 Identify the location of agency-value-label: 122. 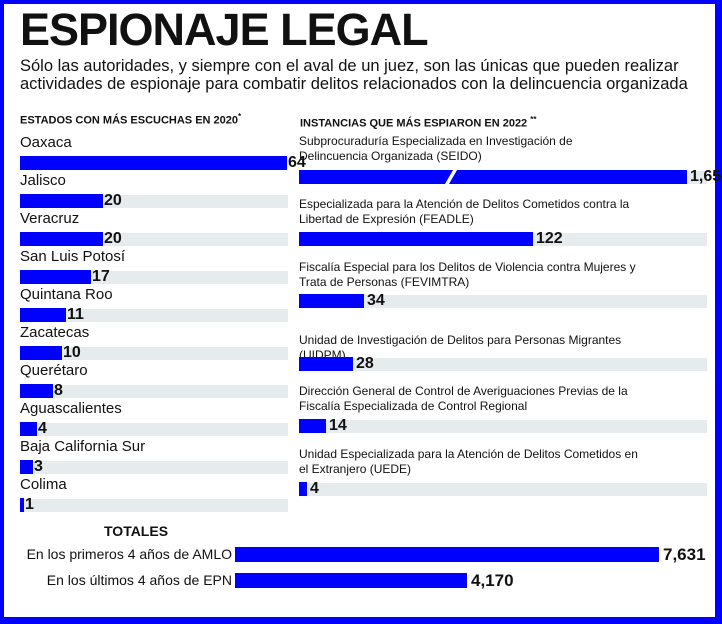
(549, 238).